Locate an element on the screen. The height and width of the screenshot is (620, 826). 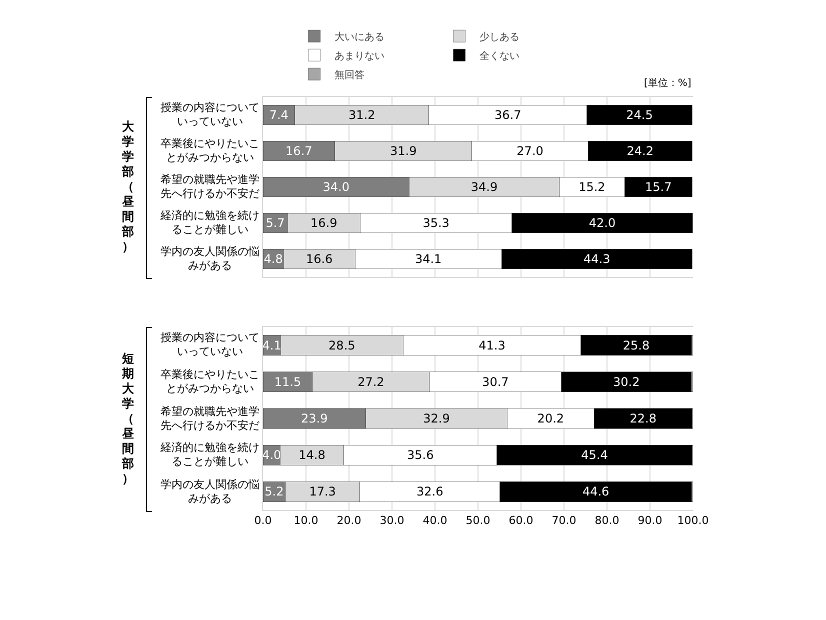
data-label: 24.5 is located at coordinates (639, 115).